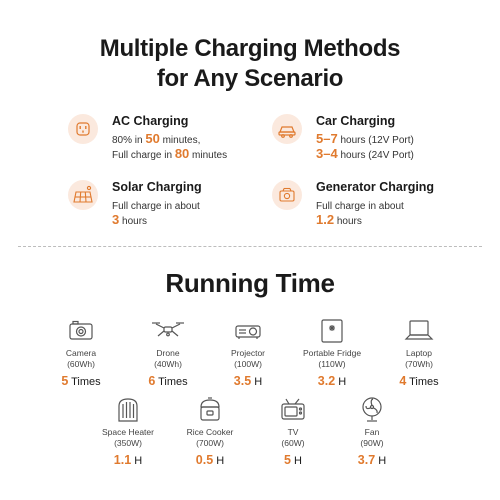 This screenshot has height=500, width=500. Describe the element at coordinates (419, 331) in the screenshot. I see `laptop-icon` at that location.